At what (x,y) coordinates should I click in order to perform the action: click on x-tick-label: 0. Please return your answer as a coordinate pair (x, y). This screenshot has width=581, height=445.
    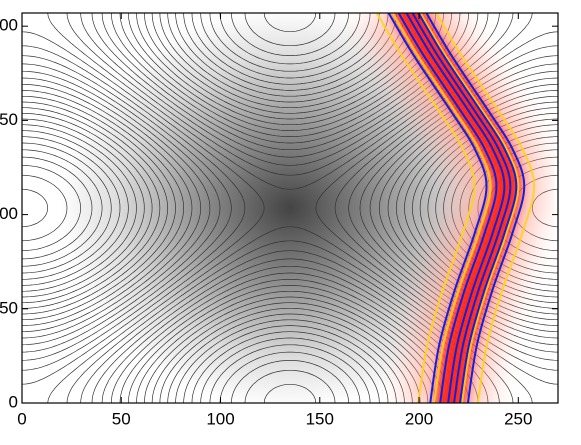
    Looking at the image, I should click on (21, 418).